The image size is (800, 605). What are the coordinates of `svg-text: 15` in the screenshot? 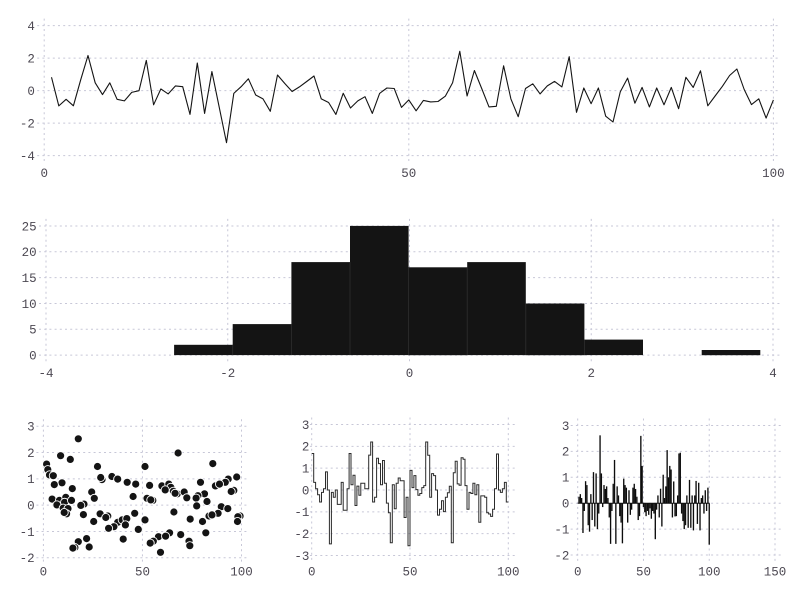 It's located at (29, 279).